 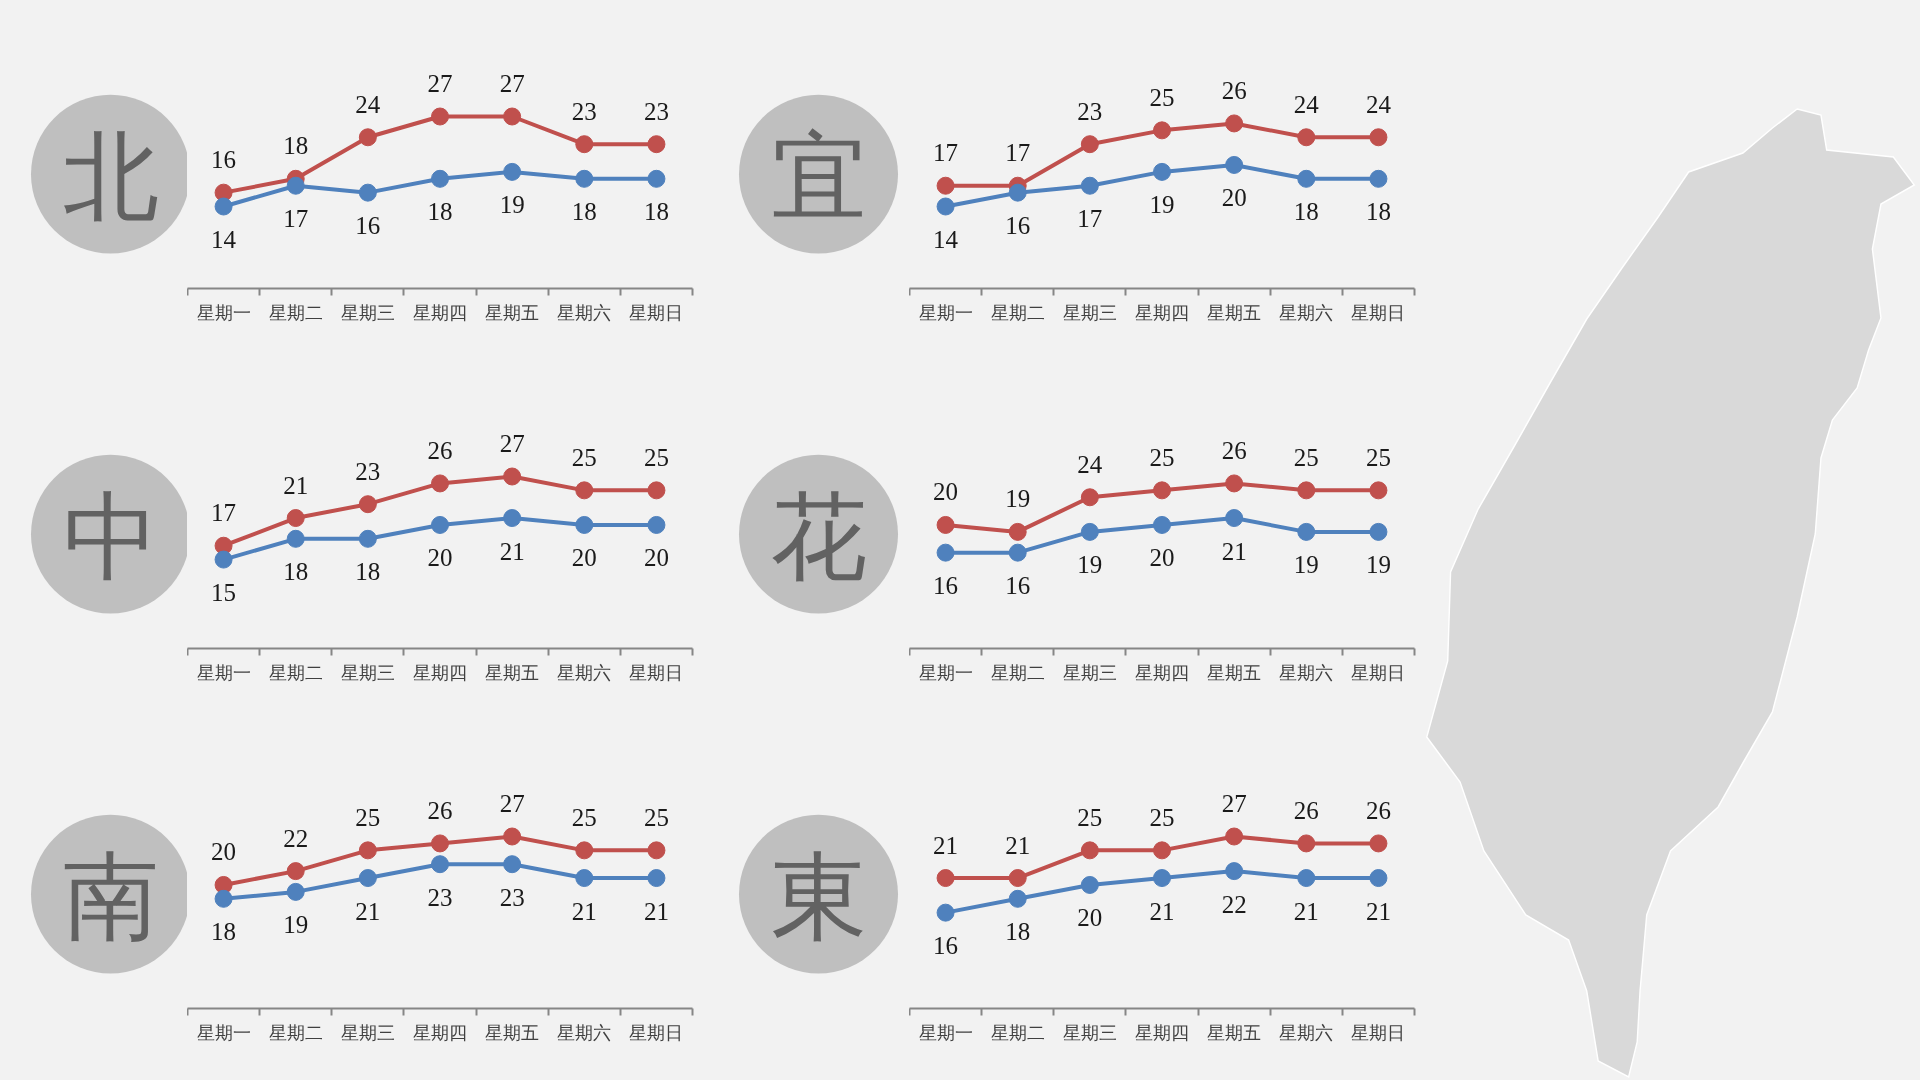 I want to click on x-tick-label: 星期四, so click(x=1162, y=312).